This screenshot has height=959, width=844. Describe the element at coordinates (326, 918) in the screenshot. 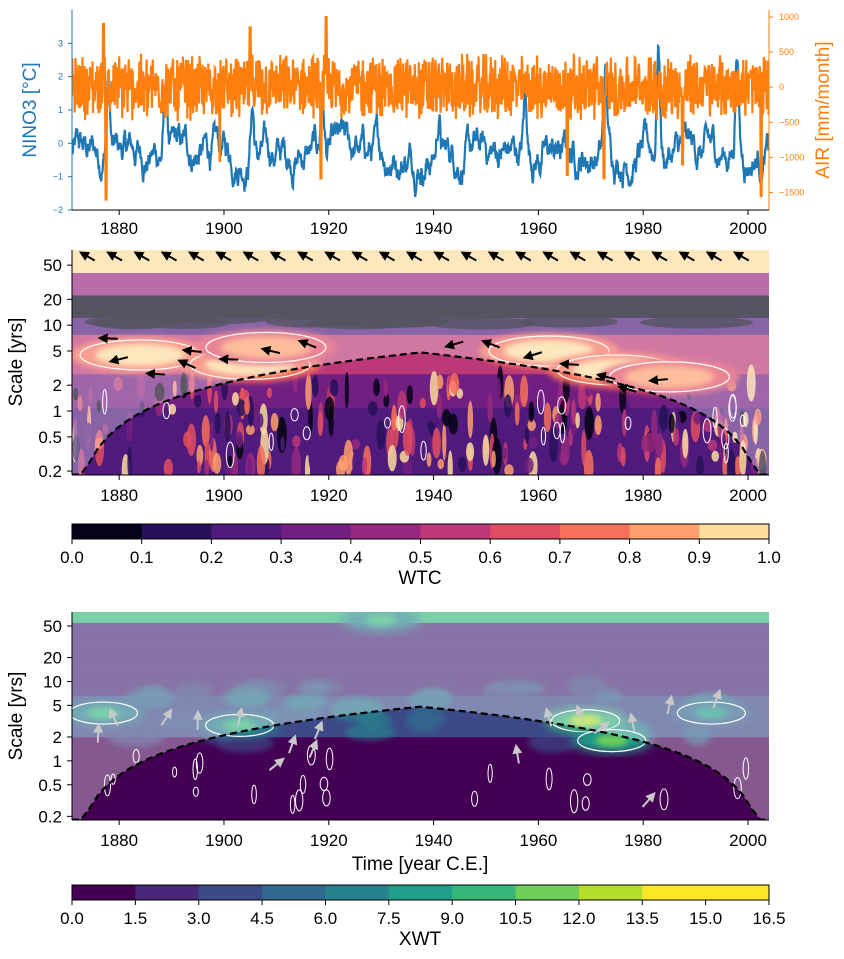

I see `colorbar-tick-label: 6.0` at that location.